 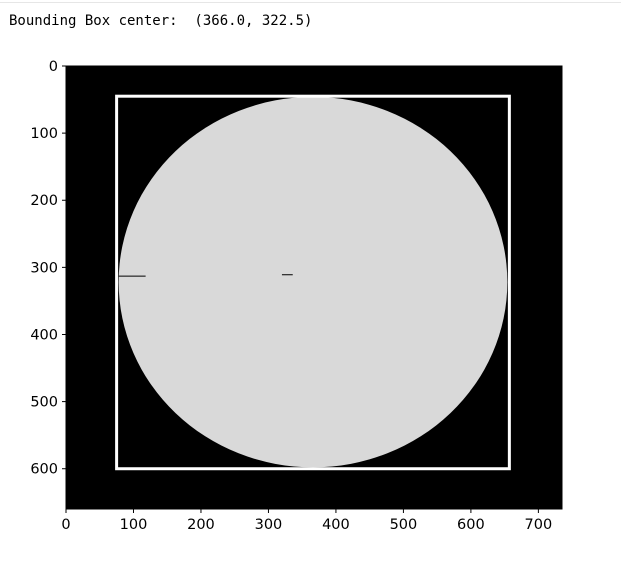 What do you see at coordinates (134, 525) in the screenshot?
I see `x-tick-label: 100` at bounding box center [134, 525].